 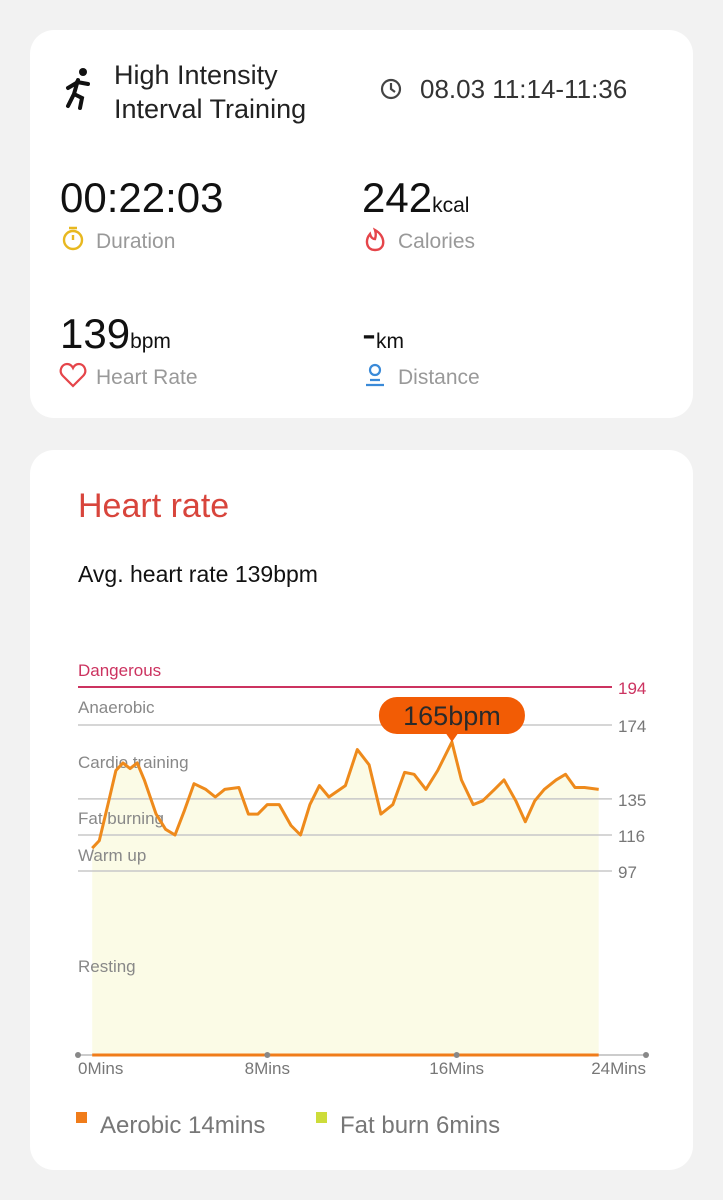 I want to click on zone-label: Dangerous, so click(x=119, y=670).